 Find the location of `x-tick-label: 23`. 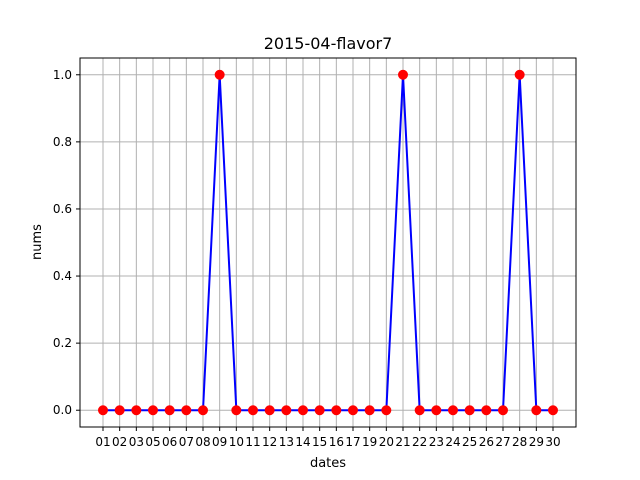

x-tick-label: 23 is located at coordinates (436, 442).